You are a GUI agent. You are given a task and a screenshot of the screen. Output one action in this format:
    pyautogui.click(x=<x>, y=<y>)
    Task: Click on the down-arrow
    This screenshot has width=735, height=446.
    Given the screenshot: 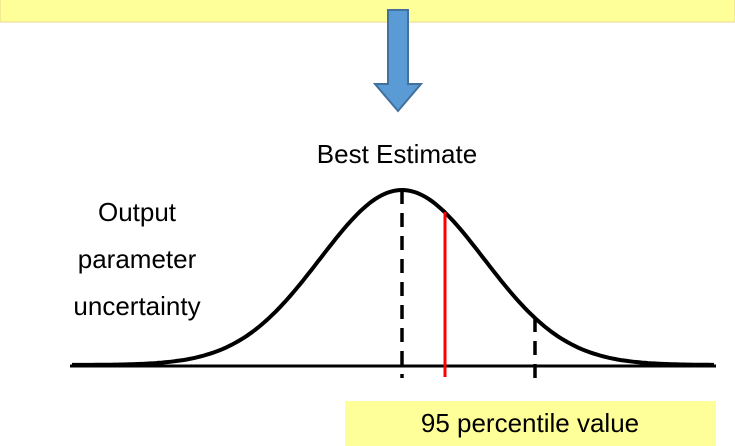 What is the action you would take?
    pyautogui.click(x=398, y=61)
    